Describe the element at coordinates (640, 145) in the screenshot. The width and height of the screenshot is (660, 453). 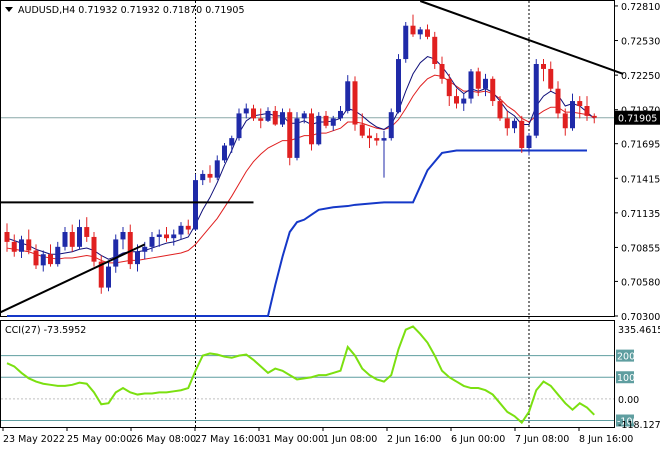
I see `price-tick-label: 0.71695` at that location.